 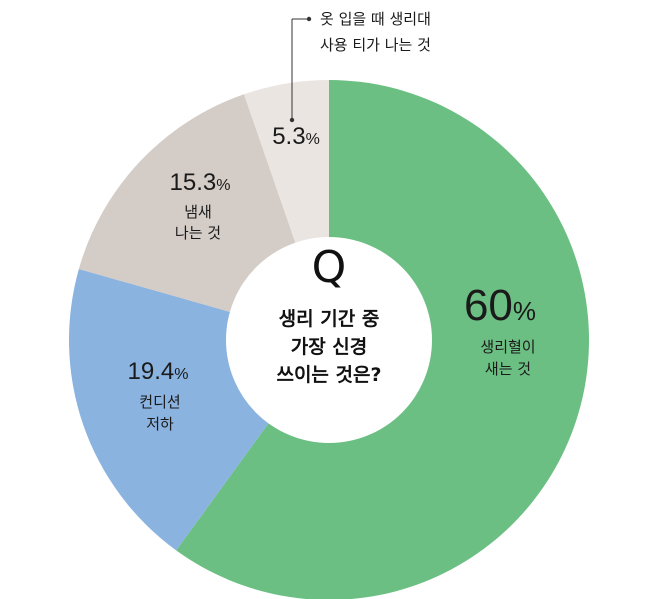 What do you see at coordinates (360, 66) in the screenshot?
I see `callout-visible: 옷 입을 때 생리대 사용 티가 나는 것` at bounding box center [360, 66].